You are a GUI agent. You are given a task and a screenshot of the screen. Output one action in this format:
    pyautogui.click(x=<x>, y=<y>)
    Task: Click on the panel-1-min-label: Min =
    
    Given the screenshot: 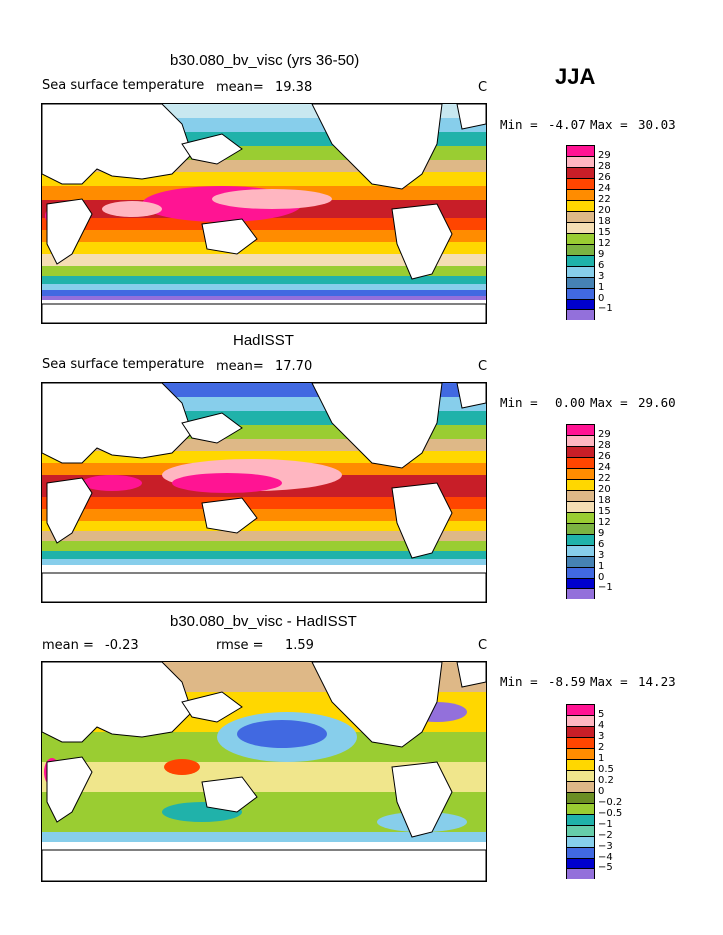 What is the action you would take?
    pyautogui.click(x=519, y=124)
    